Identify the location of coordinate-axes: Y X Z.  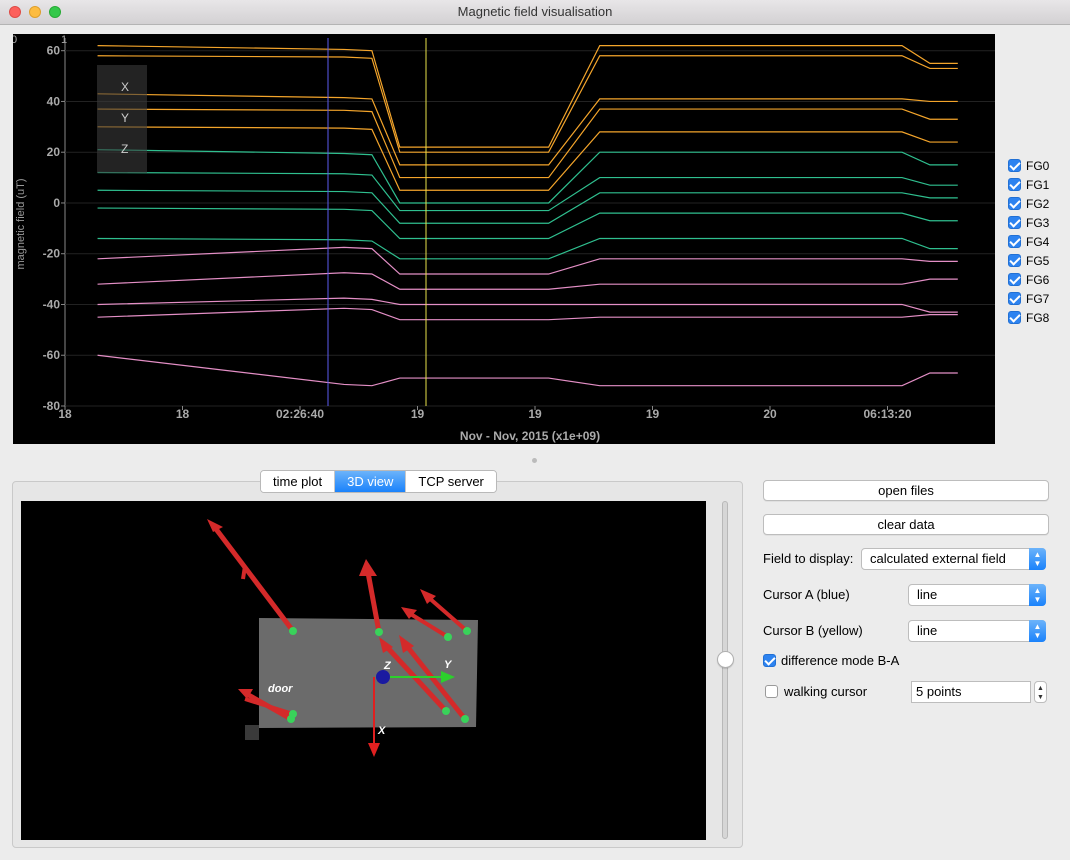
(411, 708).